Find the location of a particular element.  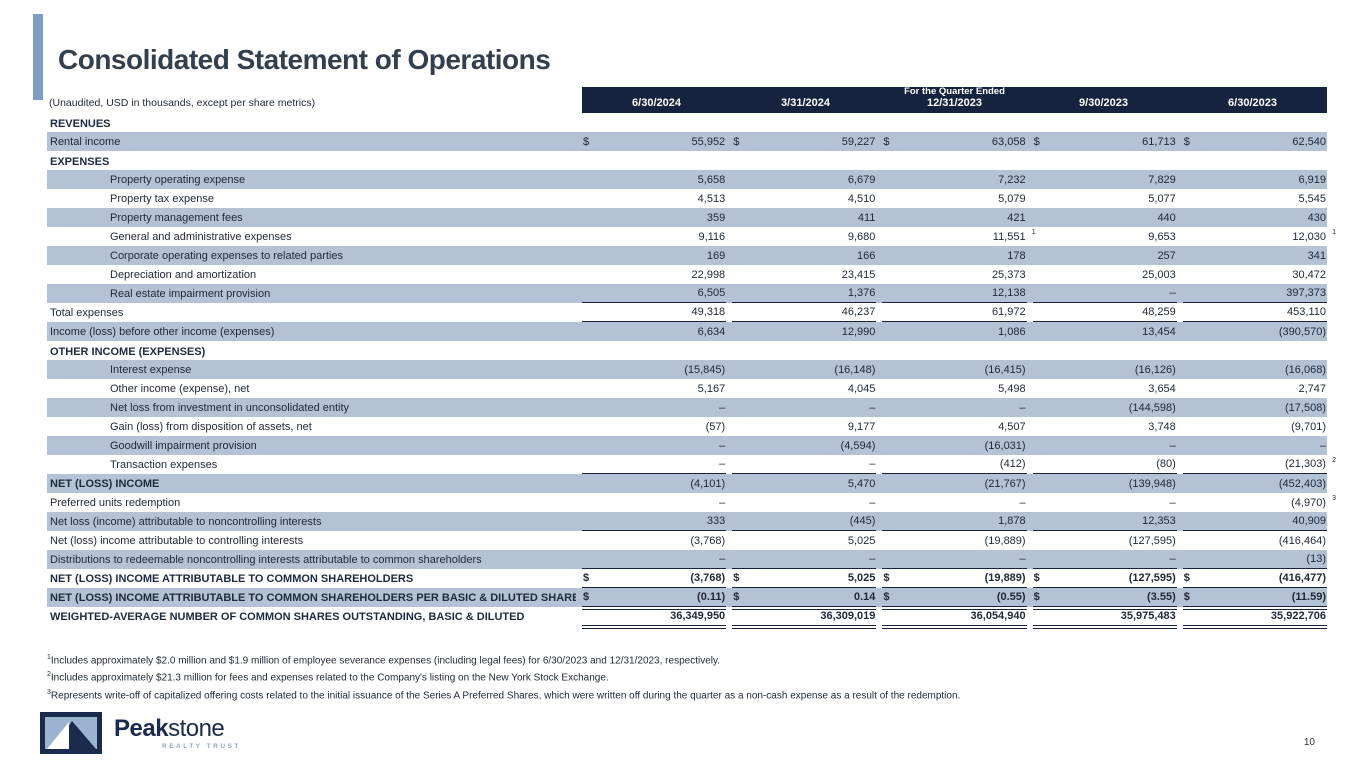

quarter-ended-label: For the Quarter Ended is located at coordinates (954, 91).